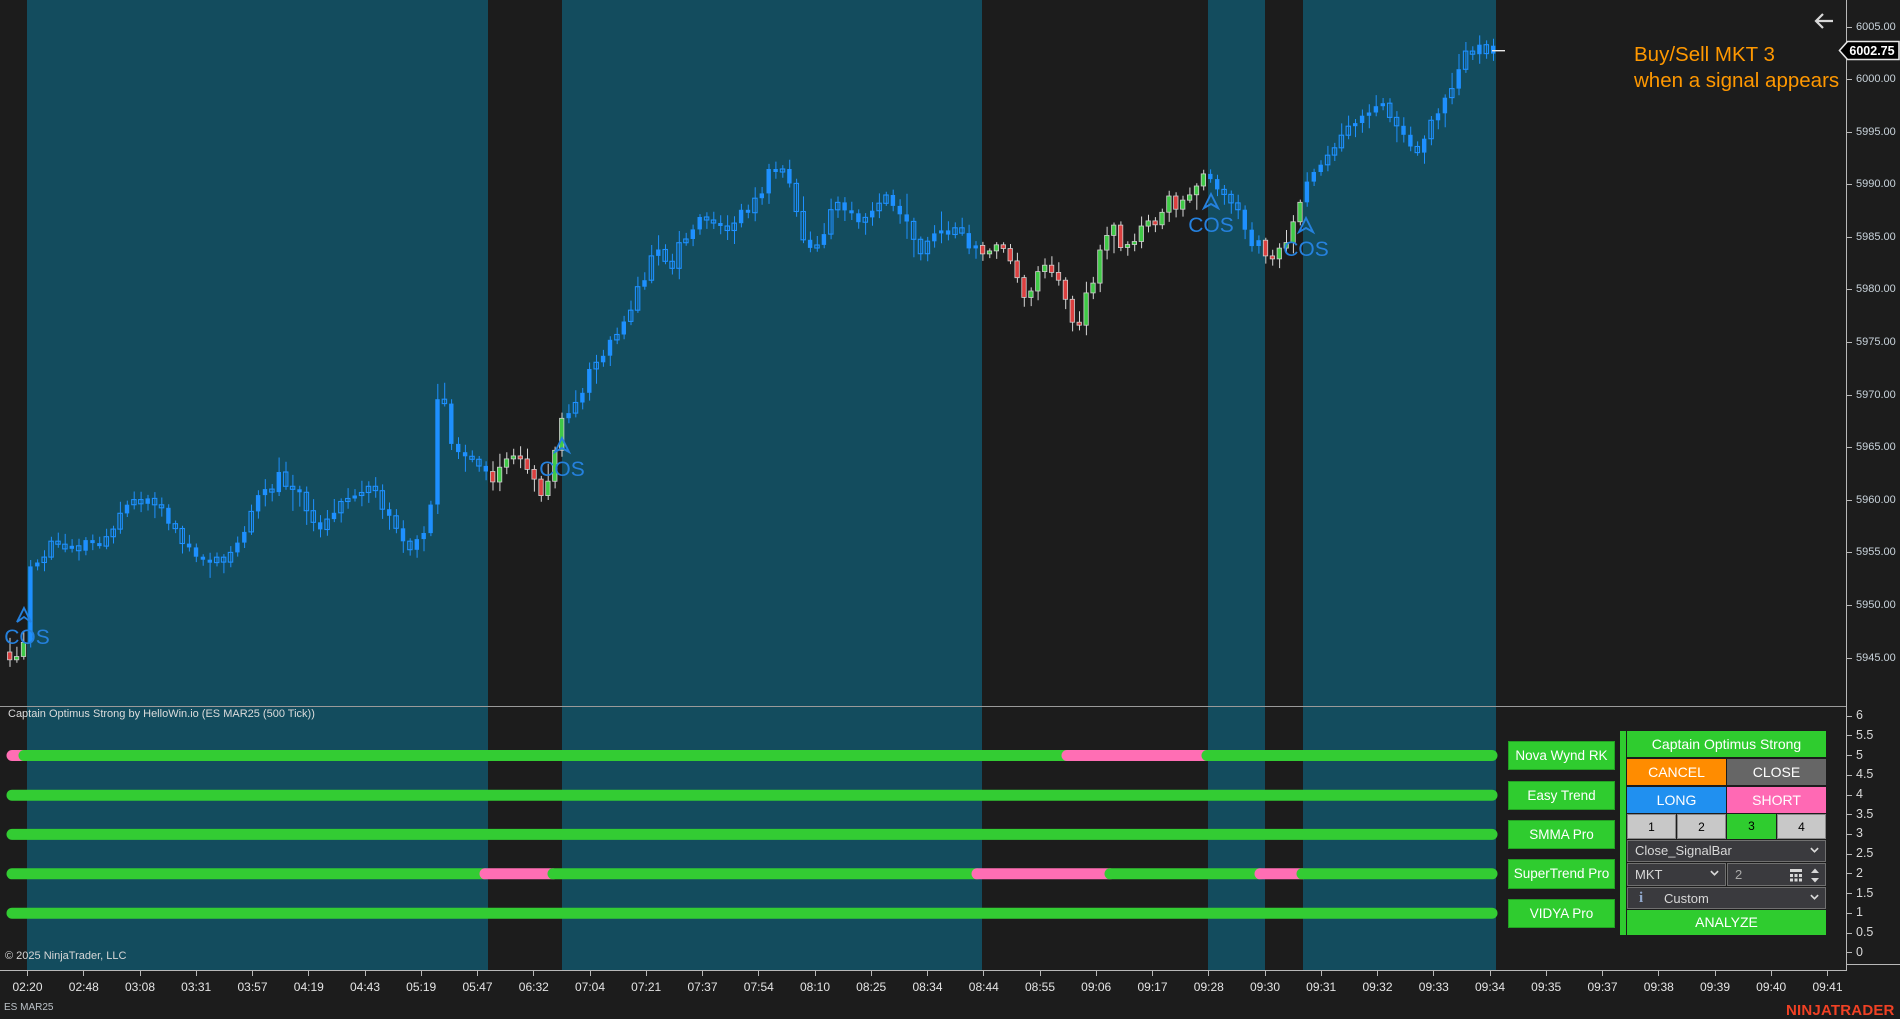 This screenshot has width=1900, height=1019. I want to click on svg-text: 6002.75, so click(1871, 51).